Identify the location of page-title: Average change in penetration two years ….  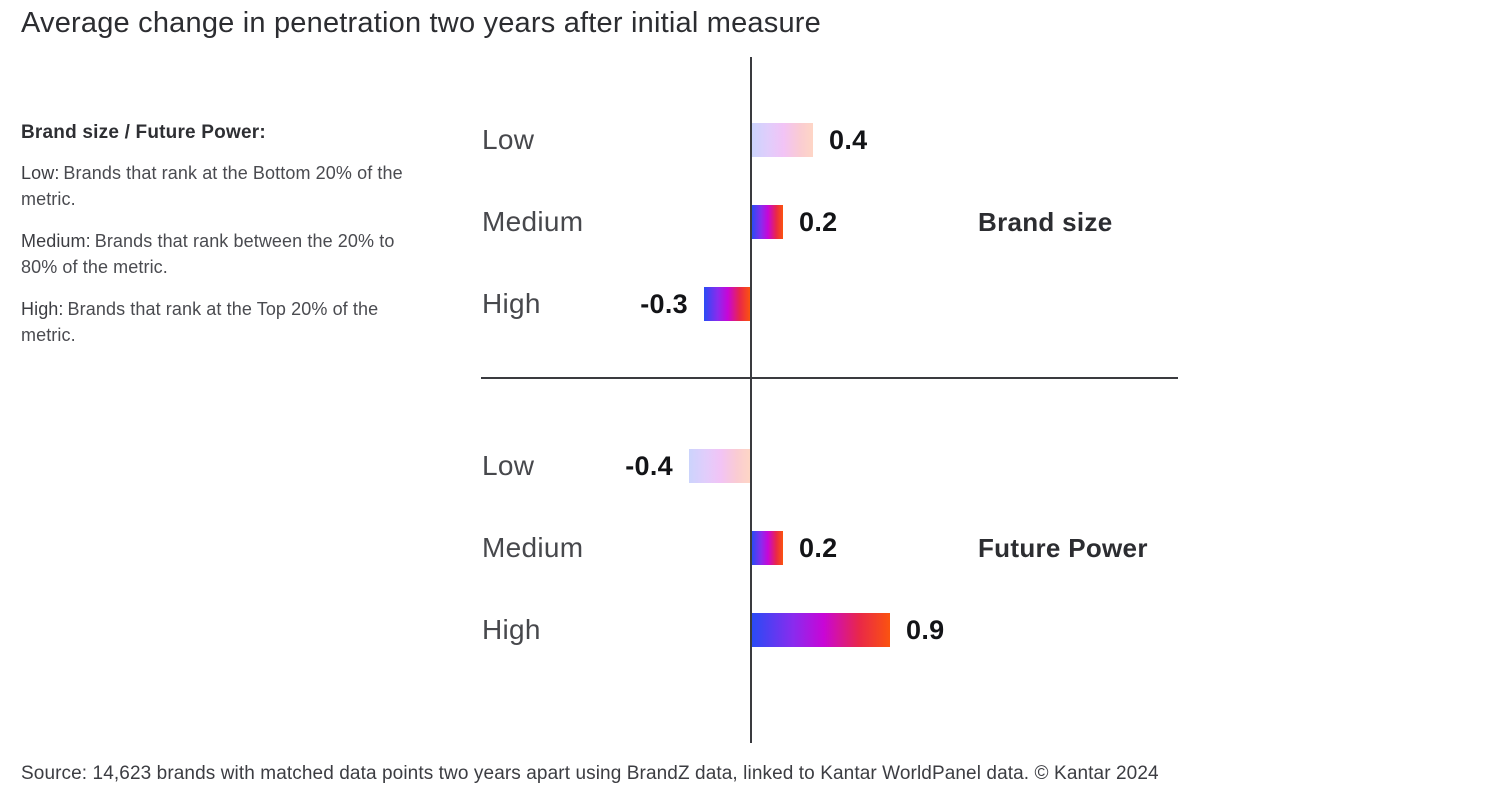
(421, 23).